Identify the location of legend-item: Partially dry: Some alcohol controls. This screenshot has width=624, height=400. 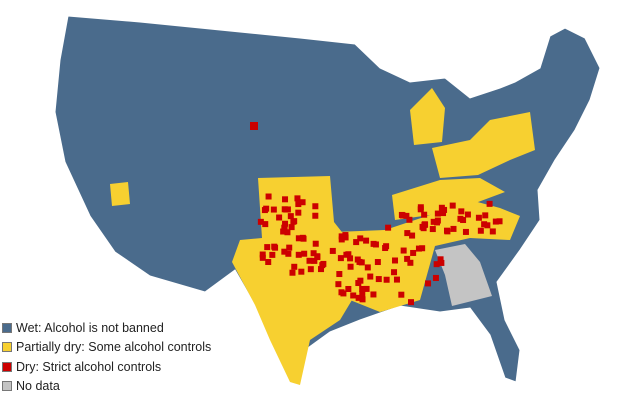
(106, 348).